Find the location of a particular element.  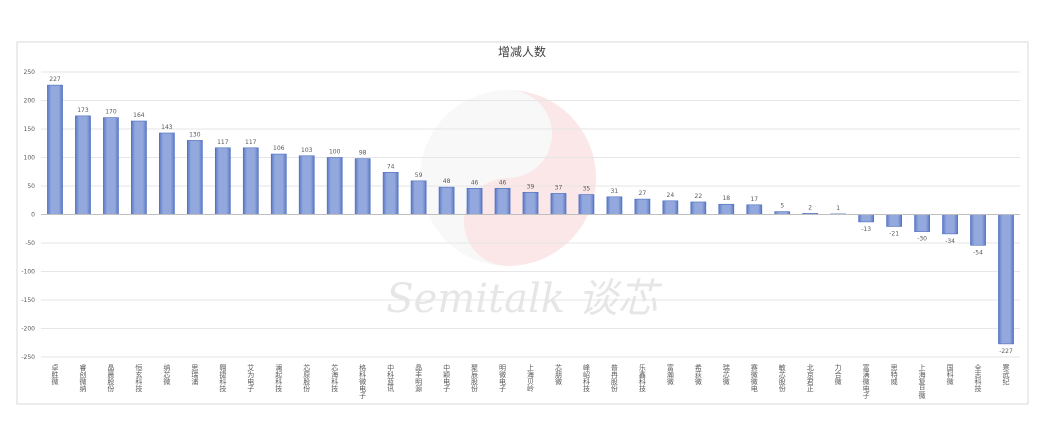

x-tick-label: 晶晨股份 is located at coordinates (111, 378).